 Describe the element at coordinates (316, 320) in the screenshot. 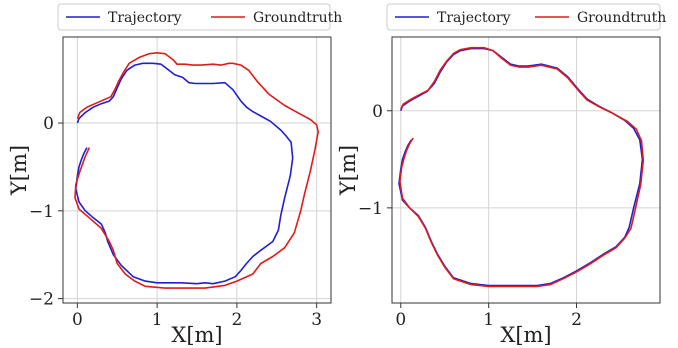

I see `x-tick-label: 3` at that location.